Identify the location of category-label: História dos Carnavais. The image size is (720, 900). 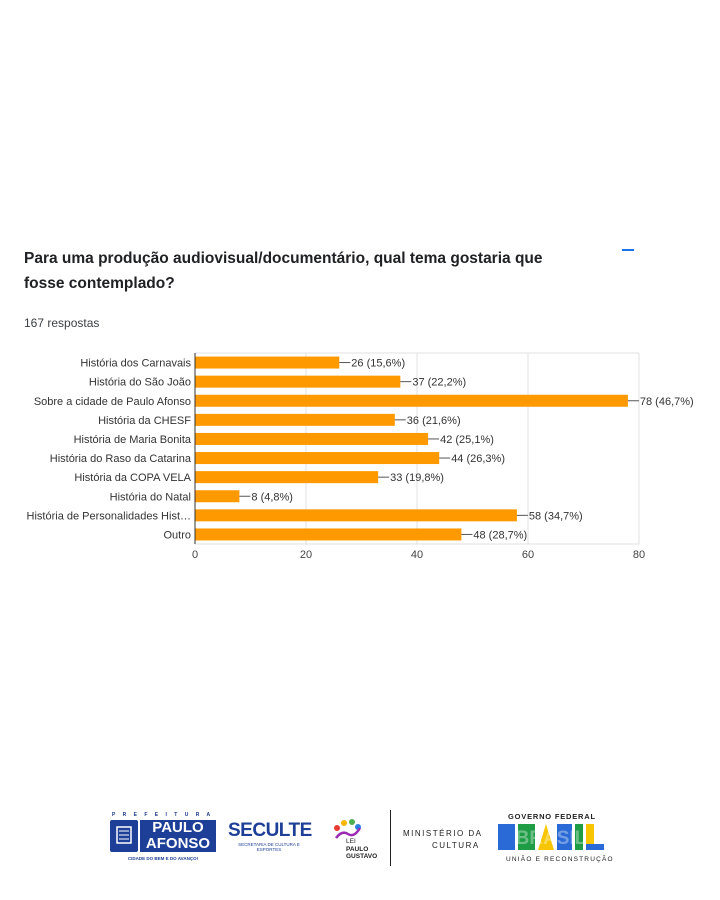
(135, 364).